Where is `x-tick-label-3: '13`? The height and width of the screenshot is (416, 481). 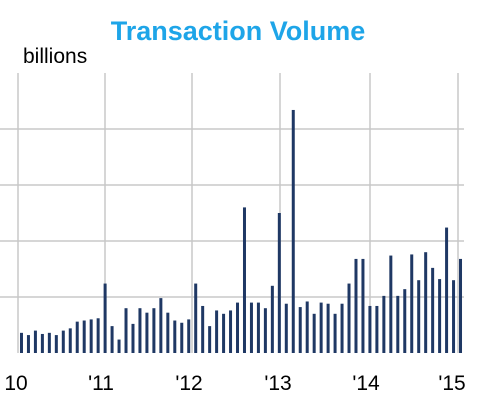
x-tick-label-3: '13 is located at coordinates (277, 383).